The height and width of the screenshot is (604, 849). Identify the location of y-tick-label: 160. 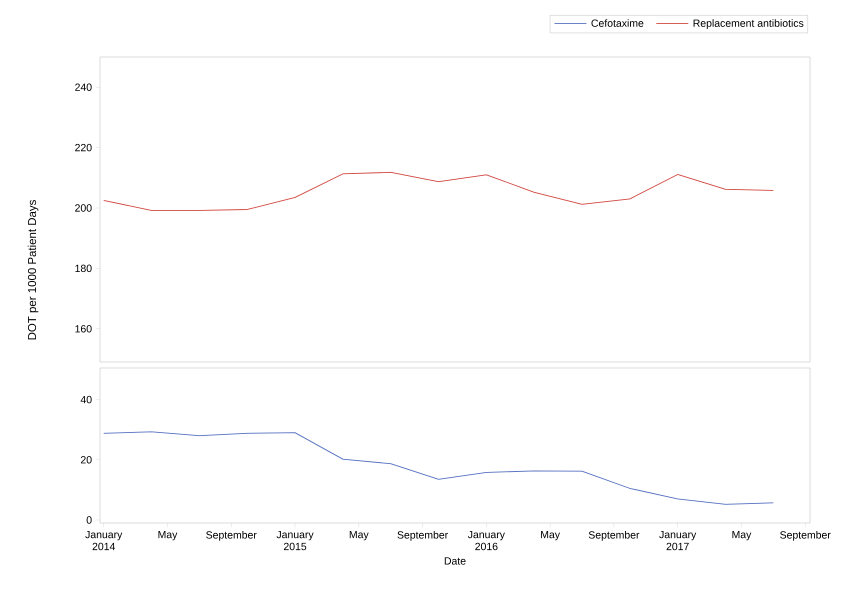
(83, 328).